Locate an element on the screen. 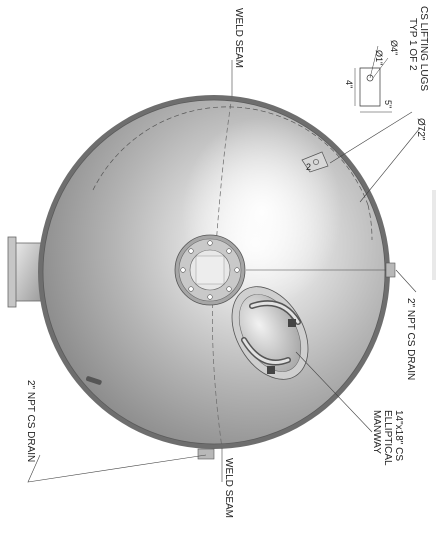 The width and height of the screenshot is (442, 540). lifting-lug: 2 is located at coordinates (315, 162).